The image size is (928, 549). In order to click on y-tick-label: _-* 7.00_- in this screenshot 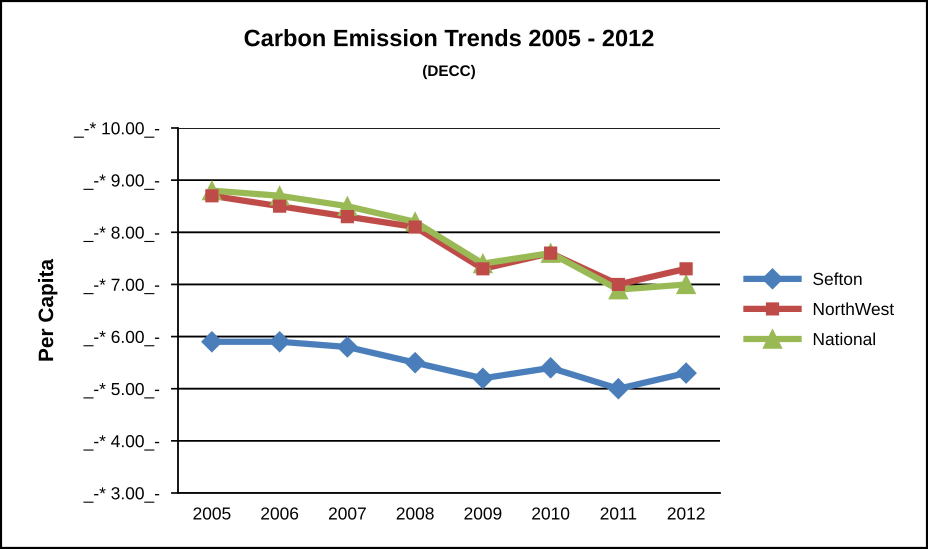, I will do `click(121, 286)`.